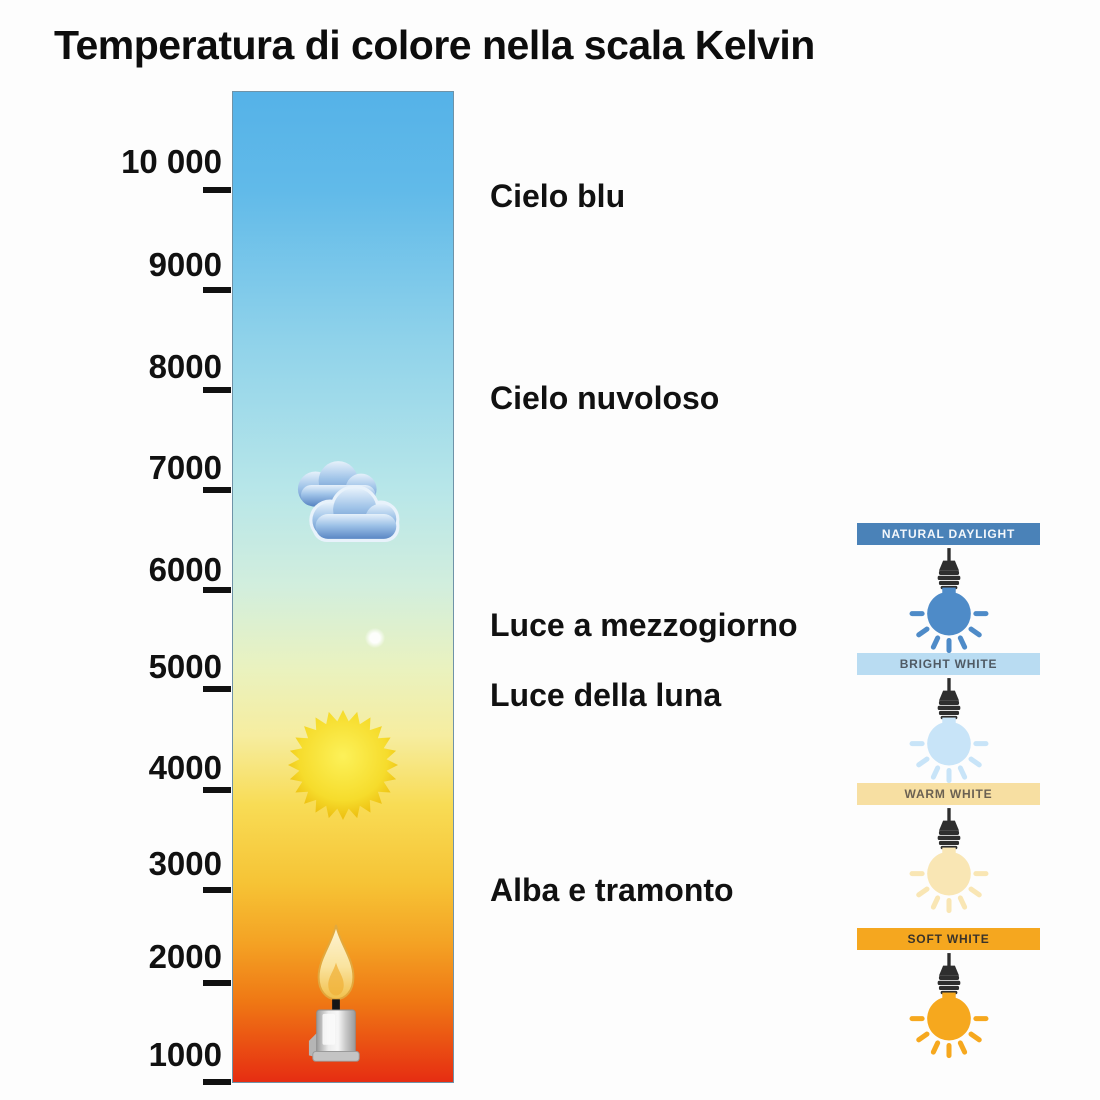 This screenshot has height=1100, width=1100. I want to click on bulb-card-warm-white: WARM WHITE, so click(948, 848).